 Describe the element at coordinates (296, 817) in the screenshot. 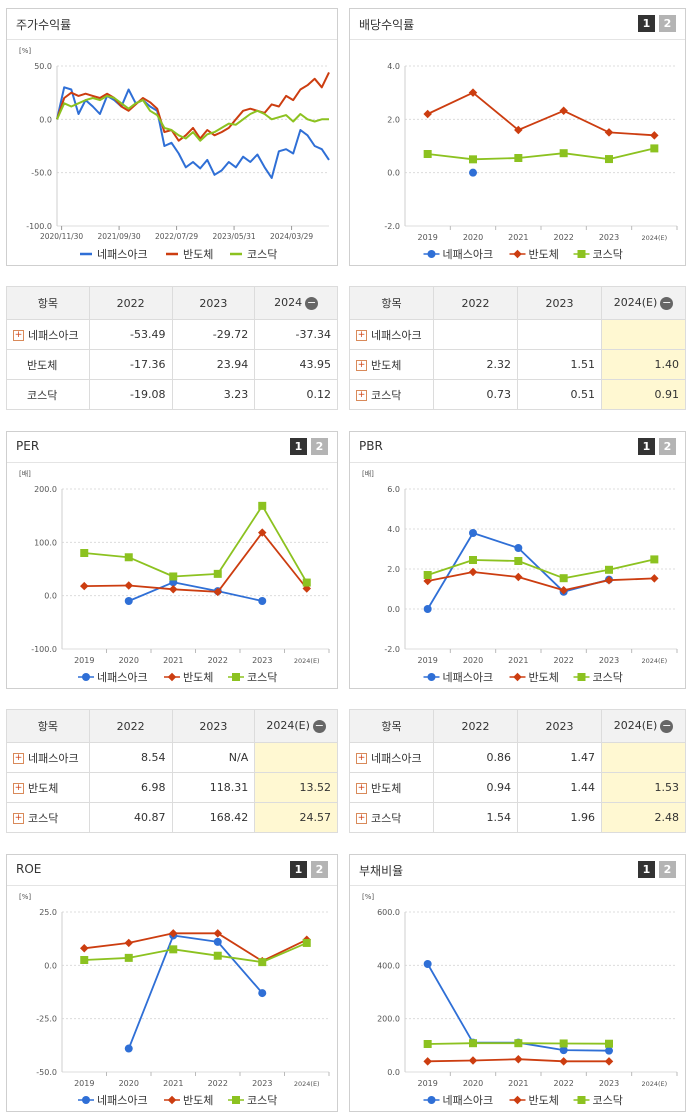

I see `table-cell: 24.57` at that location.